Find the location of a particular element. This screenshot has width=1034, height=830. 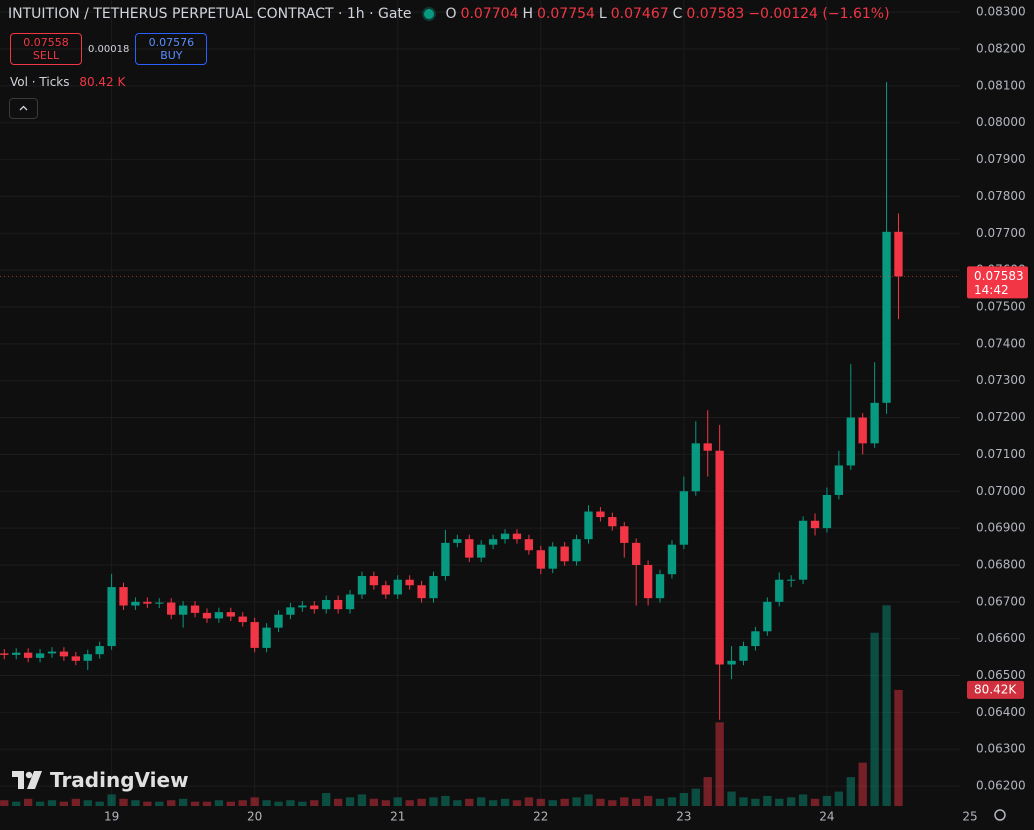

price-tag is located at coordinates (997, 282).